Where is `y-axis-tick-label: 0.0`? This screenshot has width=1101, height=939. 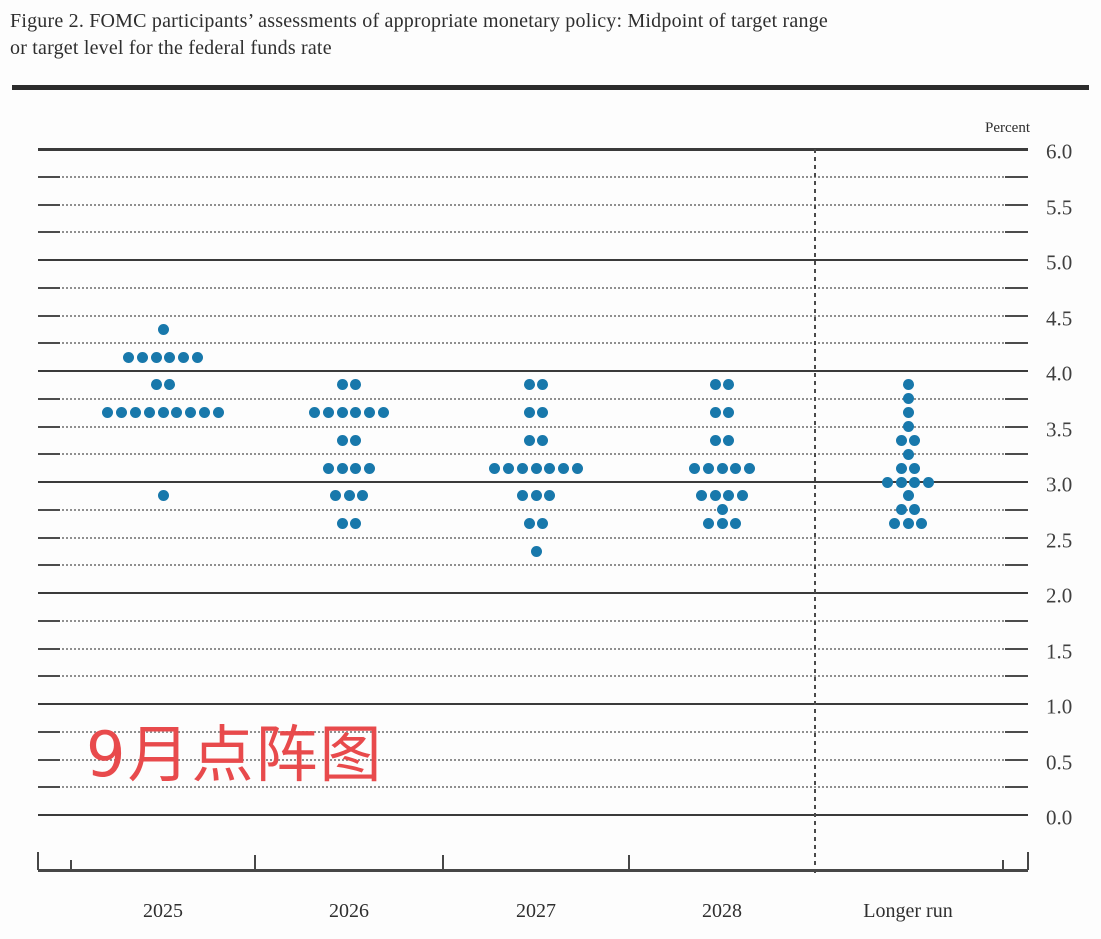 y-axis-tick-label: 0.0 is located at coordinates (1059, 817).